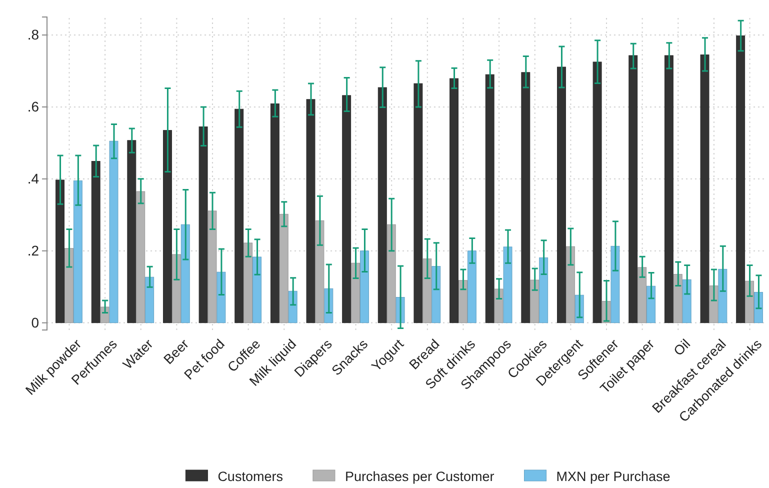 The height and width of the screenshot is (488, 769). What do you see at coordinates (33, 34) in the screenshot?
I see `y-tick-label: .8` at bounding box center [33, 34].